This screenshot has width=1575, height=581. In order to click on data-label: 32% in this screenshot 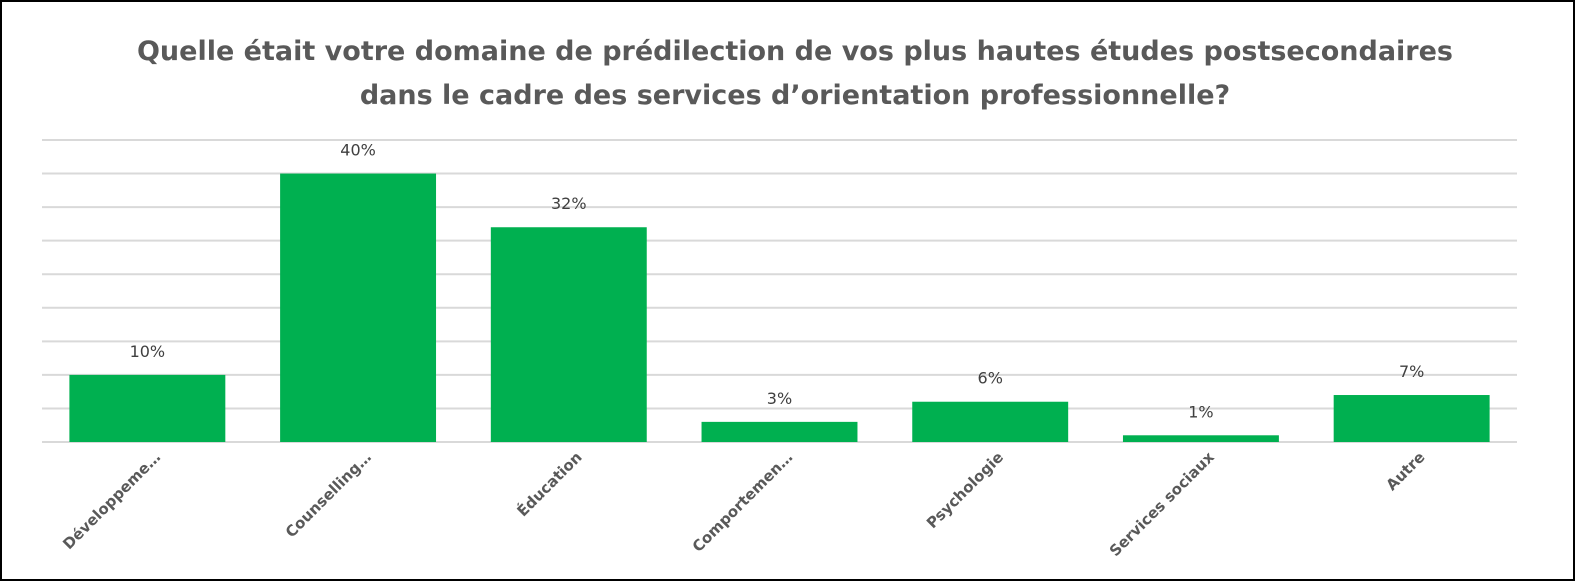, I will do `click(569, 203)`.